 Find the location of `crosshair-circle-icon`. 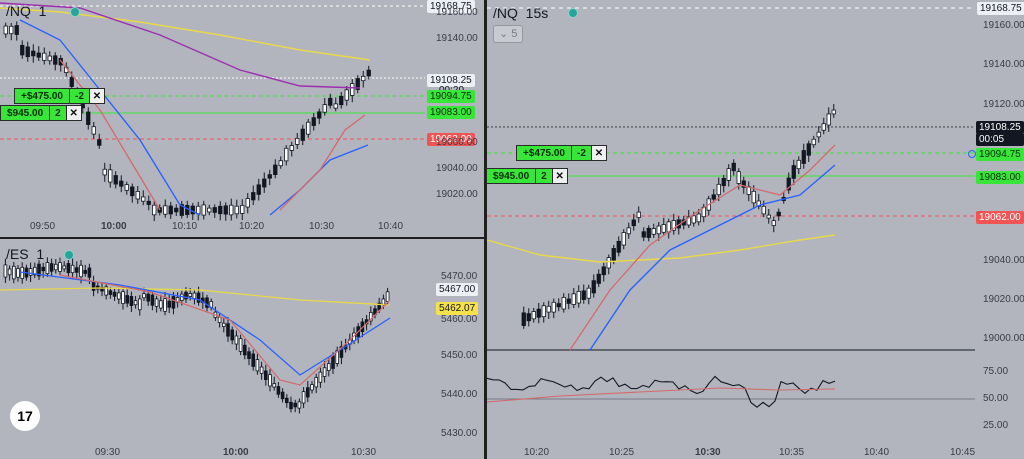

crosshair-circle-icon is located at coordinates (972, 154).